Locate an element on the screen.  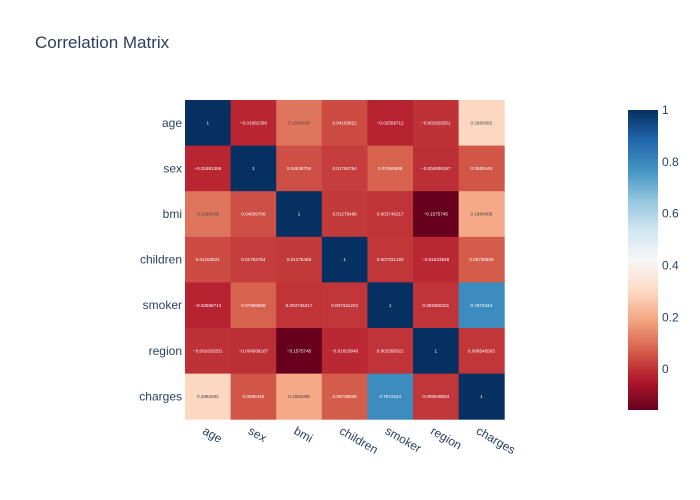
colorbar-tick-label: 0.8 is located at coordinates (670, 162).